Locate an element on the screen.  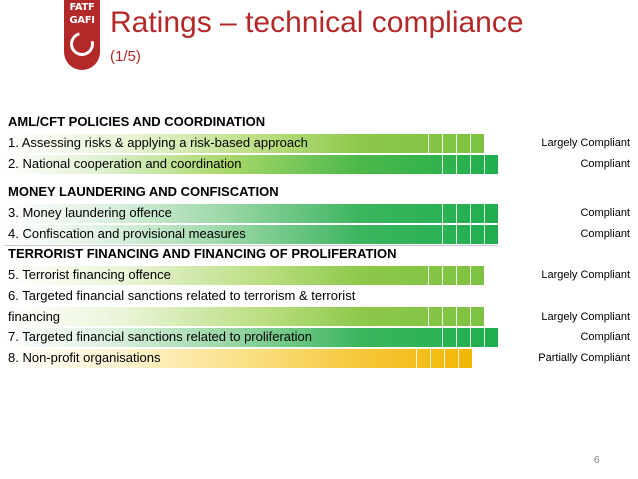
recommendation-label-continued: financing is located at coordinates (34, 316).